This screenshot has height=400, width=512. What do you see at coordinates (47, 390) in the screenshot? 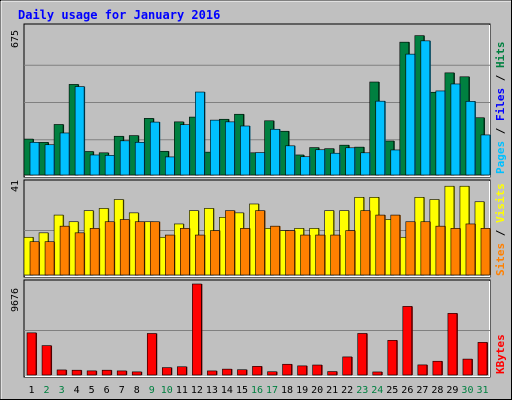
I see `day-label-2: 2` at bounding box center [47, 390].